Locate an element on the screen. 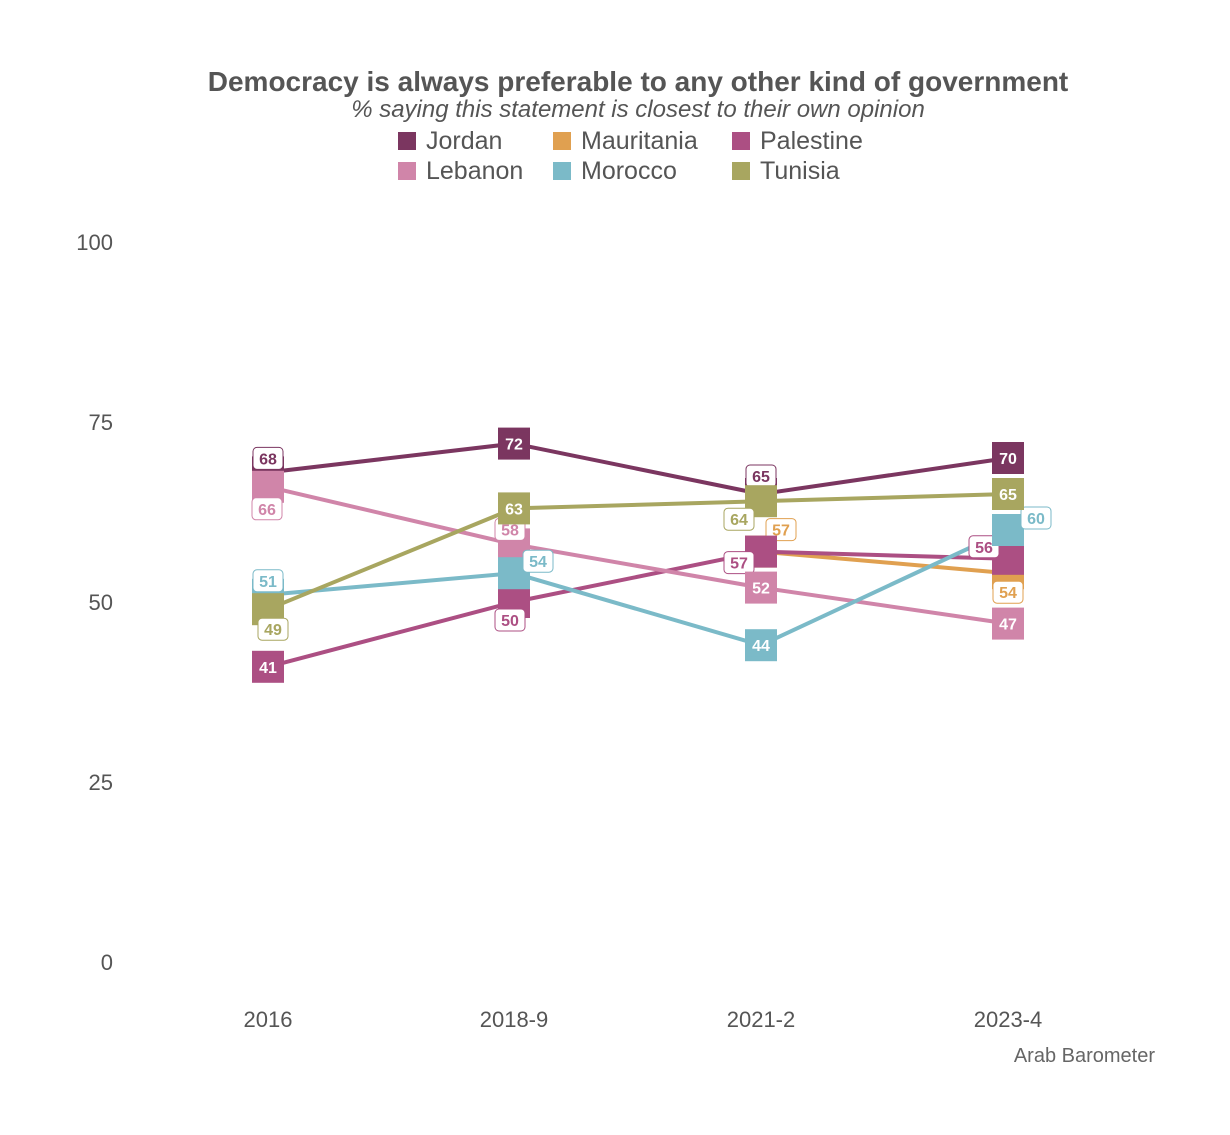 This screenshot has height=1135, width=1230. data-label: 64 is located at coordinates (739, 520).